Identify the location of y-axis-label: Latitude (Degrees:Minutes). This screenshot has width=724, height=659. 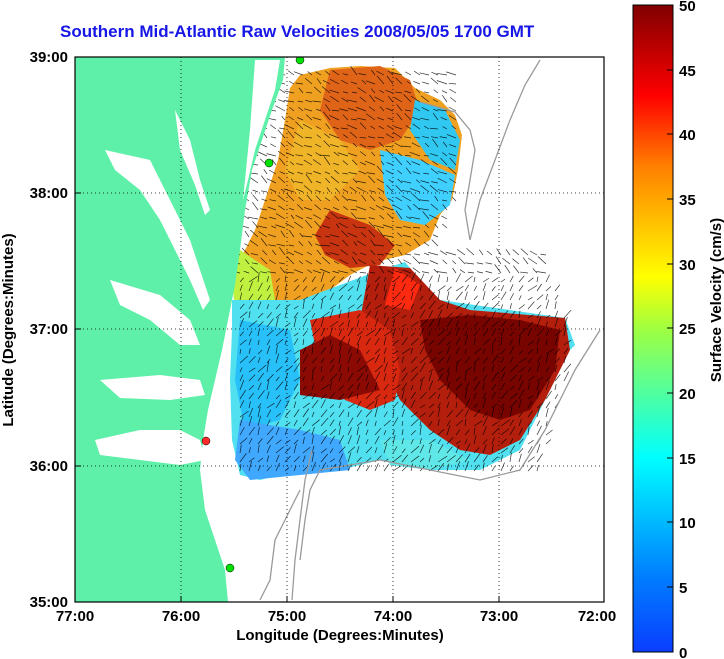
(8, 329).